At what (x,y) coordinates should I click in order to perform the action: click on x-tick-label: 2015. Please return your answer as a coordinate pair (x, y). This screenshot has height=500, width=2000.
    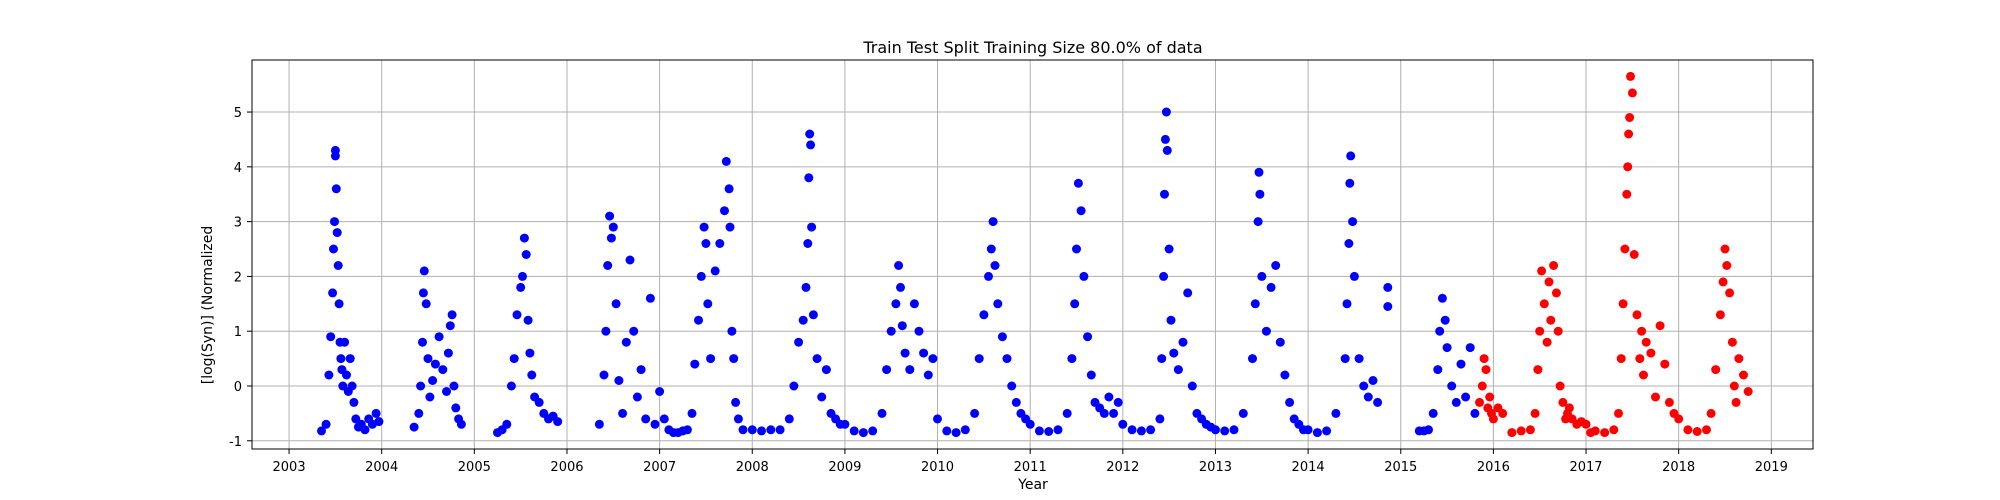
    Looking at the image, I should click on (1400, 467).